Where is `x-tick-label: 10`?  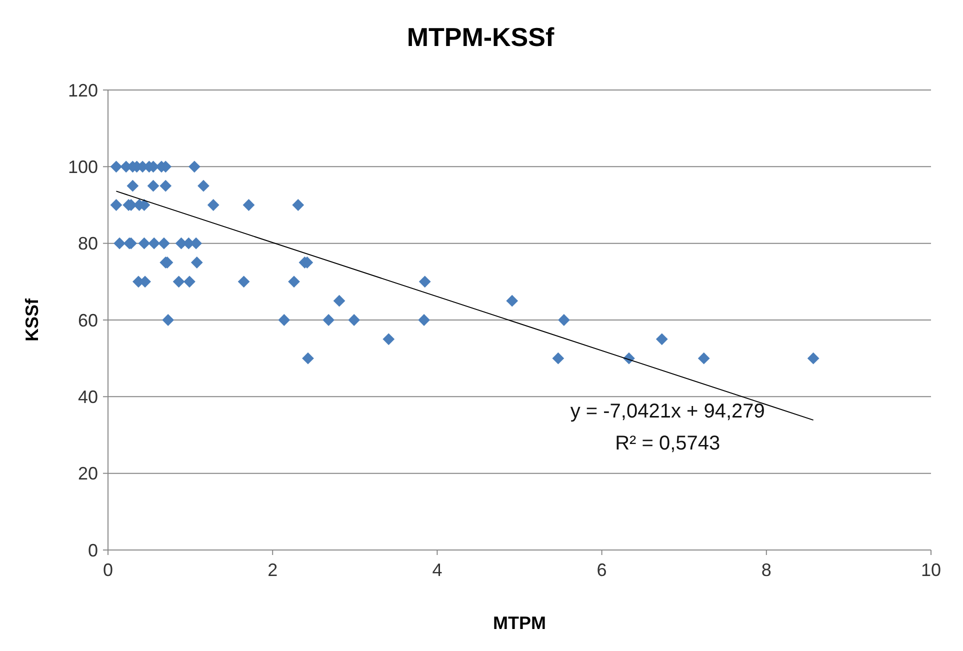 x-tick-label: 10 is located at coordinates (931, 570).